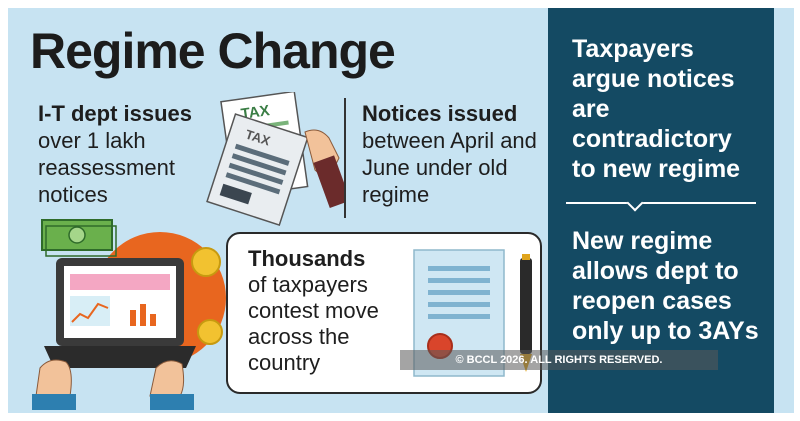 The width and height of the screenshot is (800, 421). What do you see at coordinates (106, 167) in the screenshot?
I see `issue-body: over 1 lakh reassessment notices` at bounding box center [106, 167].